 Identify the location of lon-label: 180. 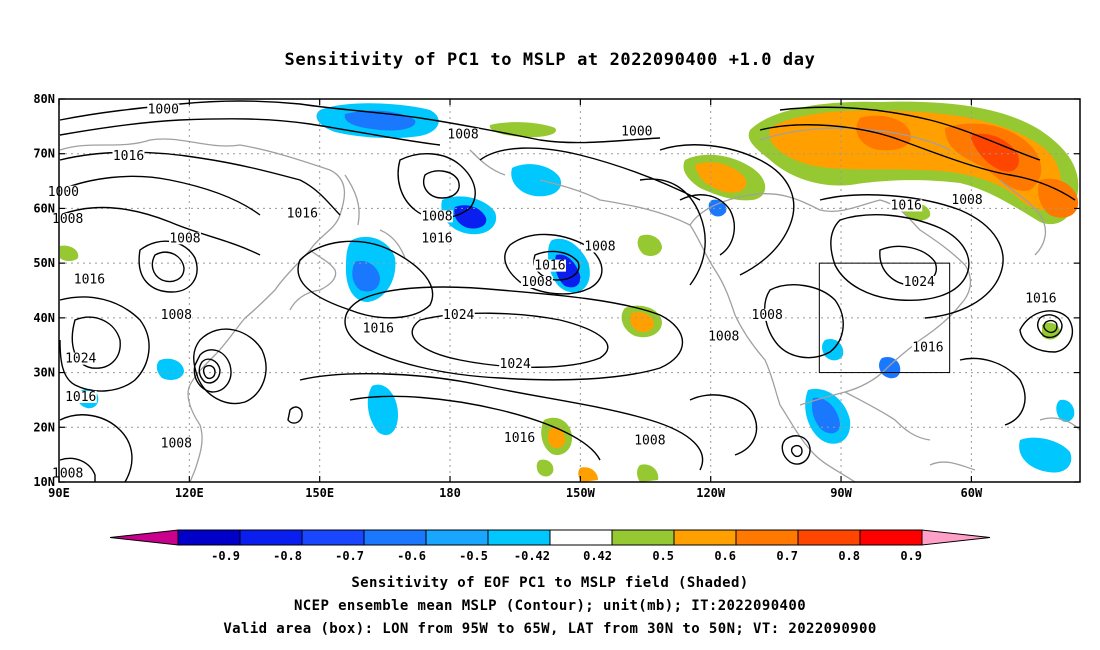
(450, 493).